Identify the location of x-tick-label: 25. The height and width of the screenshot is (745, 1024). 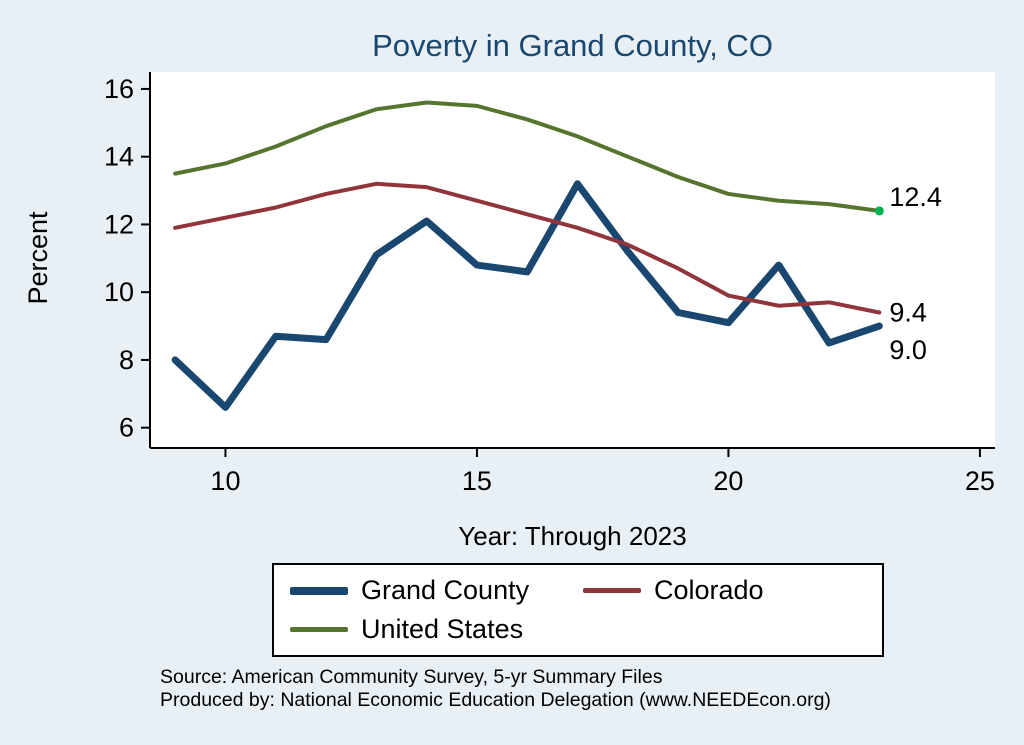
(980, 481).